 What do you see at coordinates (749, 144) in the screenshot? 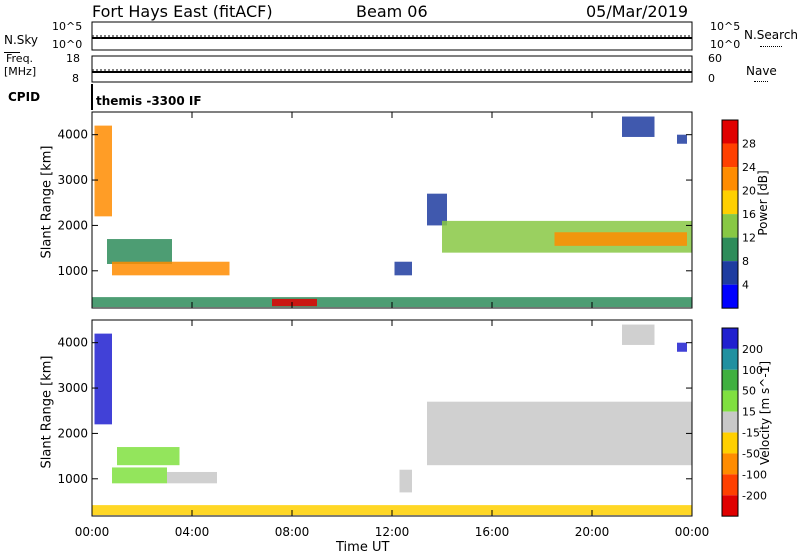
I see `colorbar-tick-power-0: 28` at bounding box center [749, 144].